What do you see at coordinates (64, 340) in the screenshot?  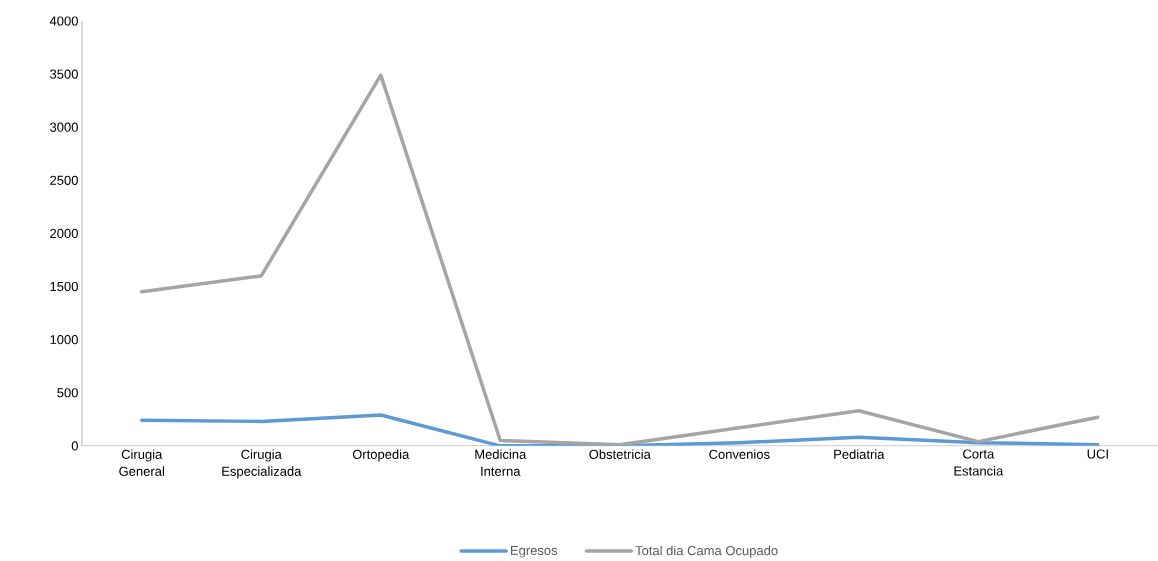 I see `y-tick-label: 1000` at bounding box center [64, 340].